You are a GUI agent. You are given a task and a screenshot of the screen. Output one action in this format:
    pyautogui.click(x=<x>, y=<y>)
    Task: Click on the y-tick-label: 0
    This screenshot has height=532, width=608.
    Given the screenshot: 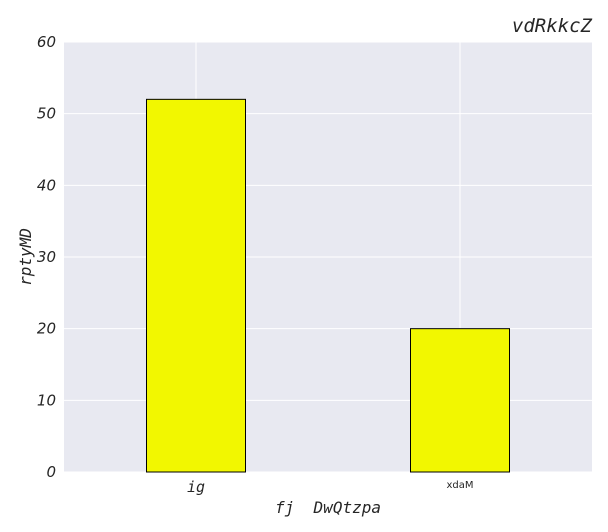 What is the action you would take?
    pyautogui.click(x=51, y=472)
    